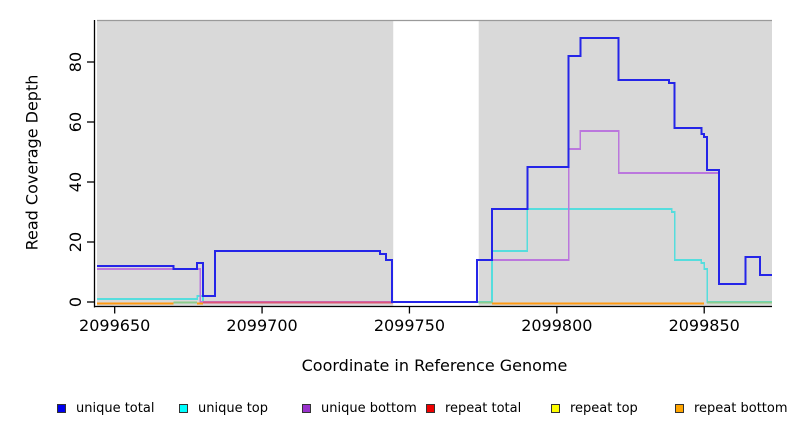 This screenshot has width=792, height=432. Describe the element at coordinates (604, 408) in the screenshot. I see `legend-label: repeat top` at that location.